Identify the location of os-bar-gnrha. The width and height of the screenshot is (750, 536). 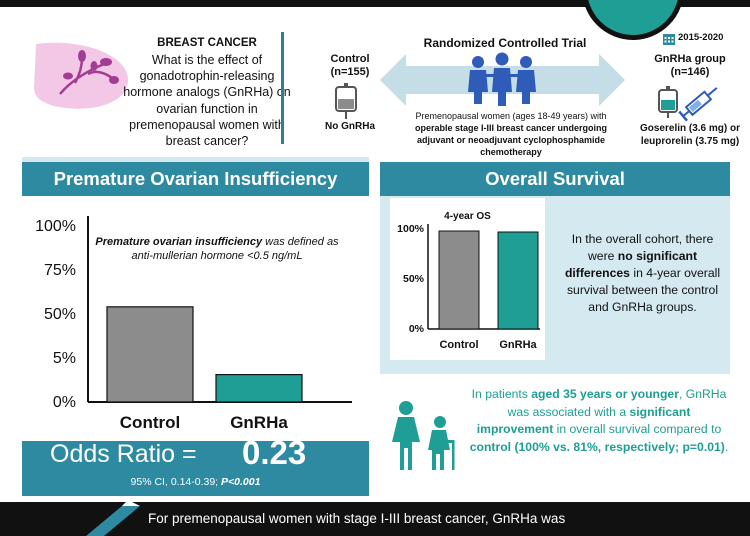
(518, 280).